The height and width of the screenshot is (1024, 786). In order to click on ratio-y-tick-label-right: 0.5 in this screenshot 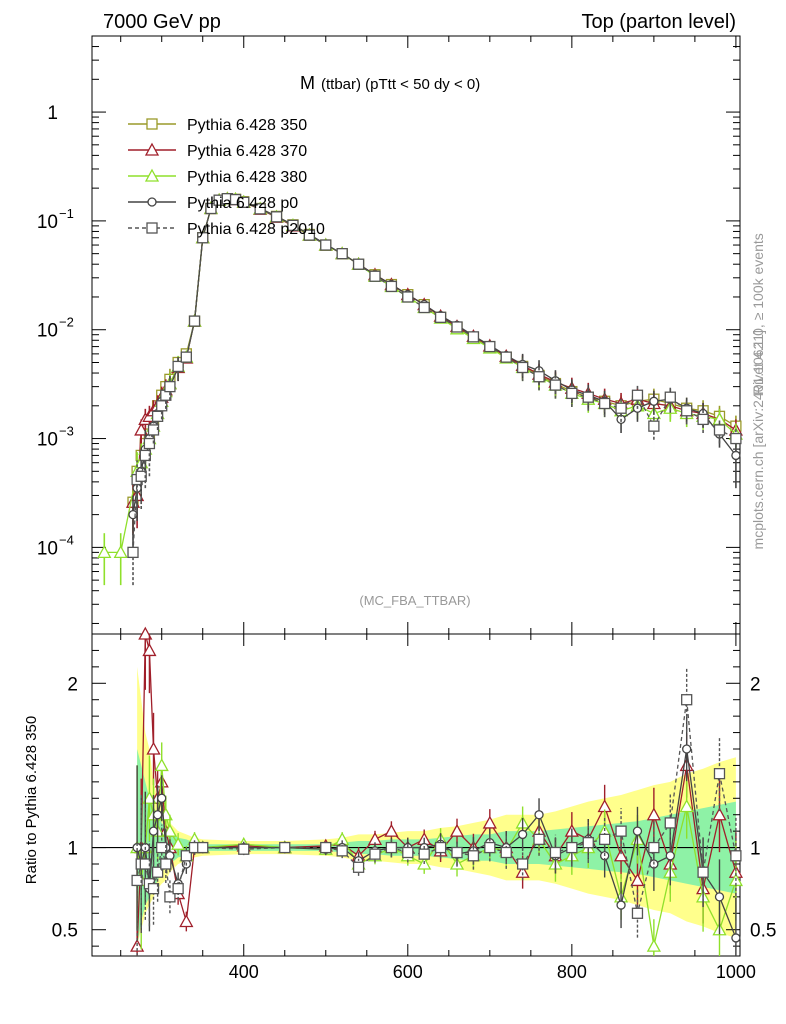, I will do `click(763, 931)`.